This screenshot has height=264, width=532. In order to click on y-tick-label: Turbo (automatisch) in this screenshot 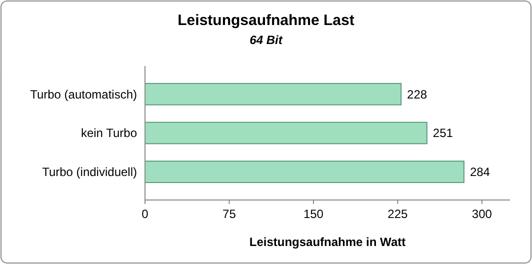, I will do `click(83, 94)`.